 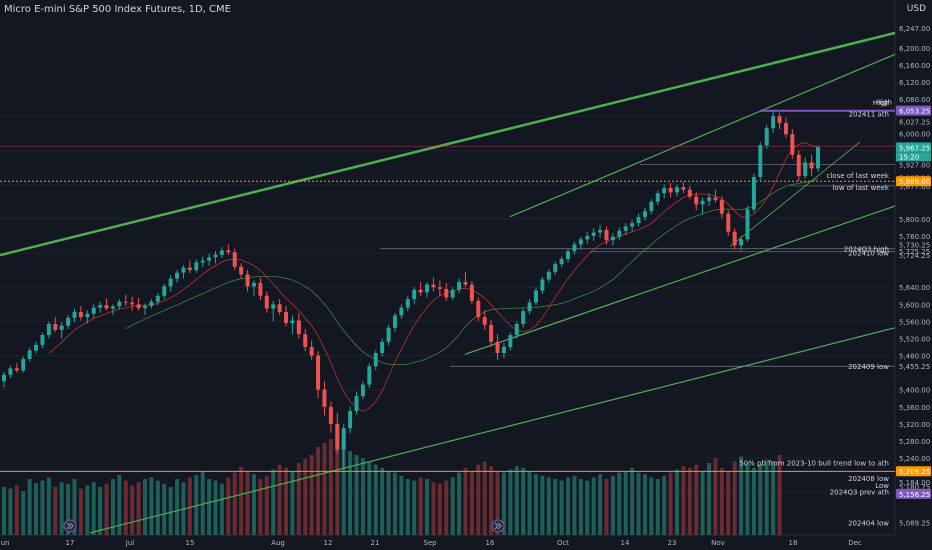 I want to click on time-tick-label: 14, so click(x=625, y=543).